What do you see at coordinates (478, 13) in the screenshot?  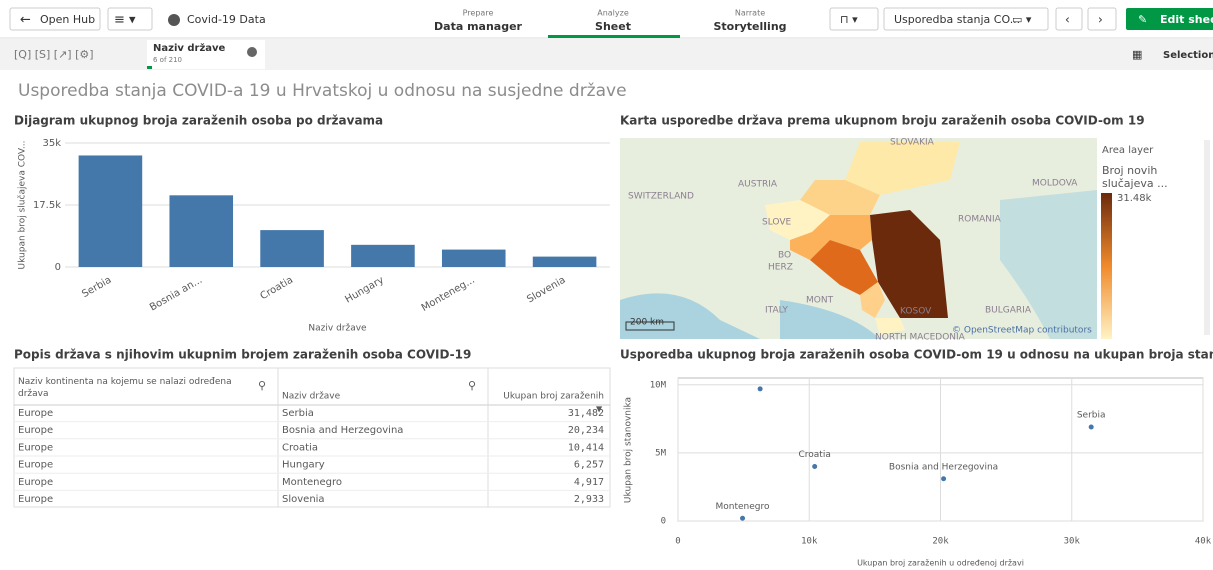 I see `nav-sub: Prepare` at bounding box center [478, 13].